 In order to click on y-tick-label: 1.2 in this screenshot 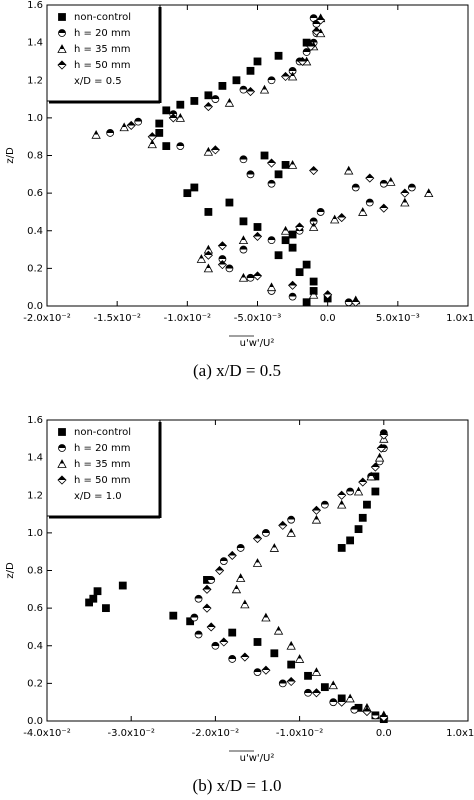, I will do `click(35, 80)`.